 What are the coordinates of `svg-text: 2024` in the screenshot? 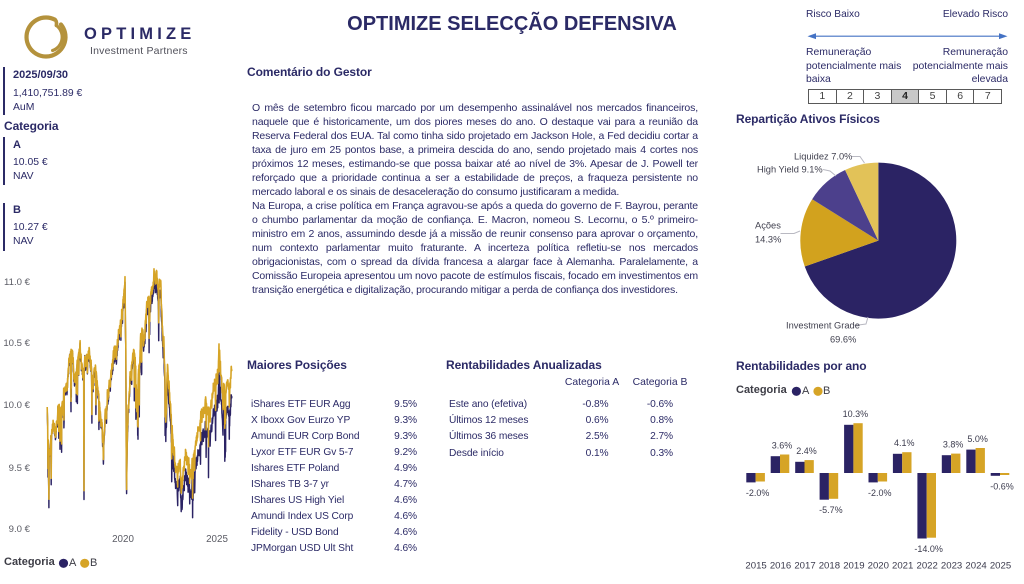 It's located at (976, 566).